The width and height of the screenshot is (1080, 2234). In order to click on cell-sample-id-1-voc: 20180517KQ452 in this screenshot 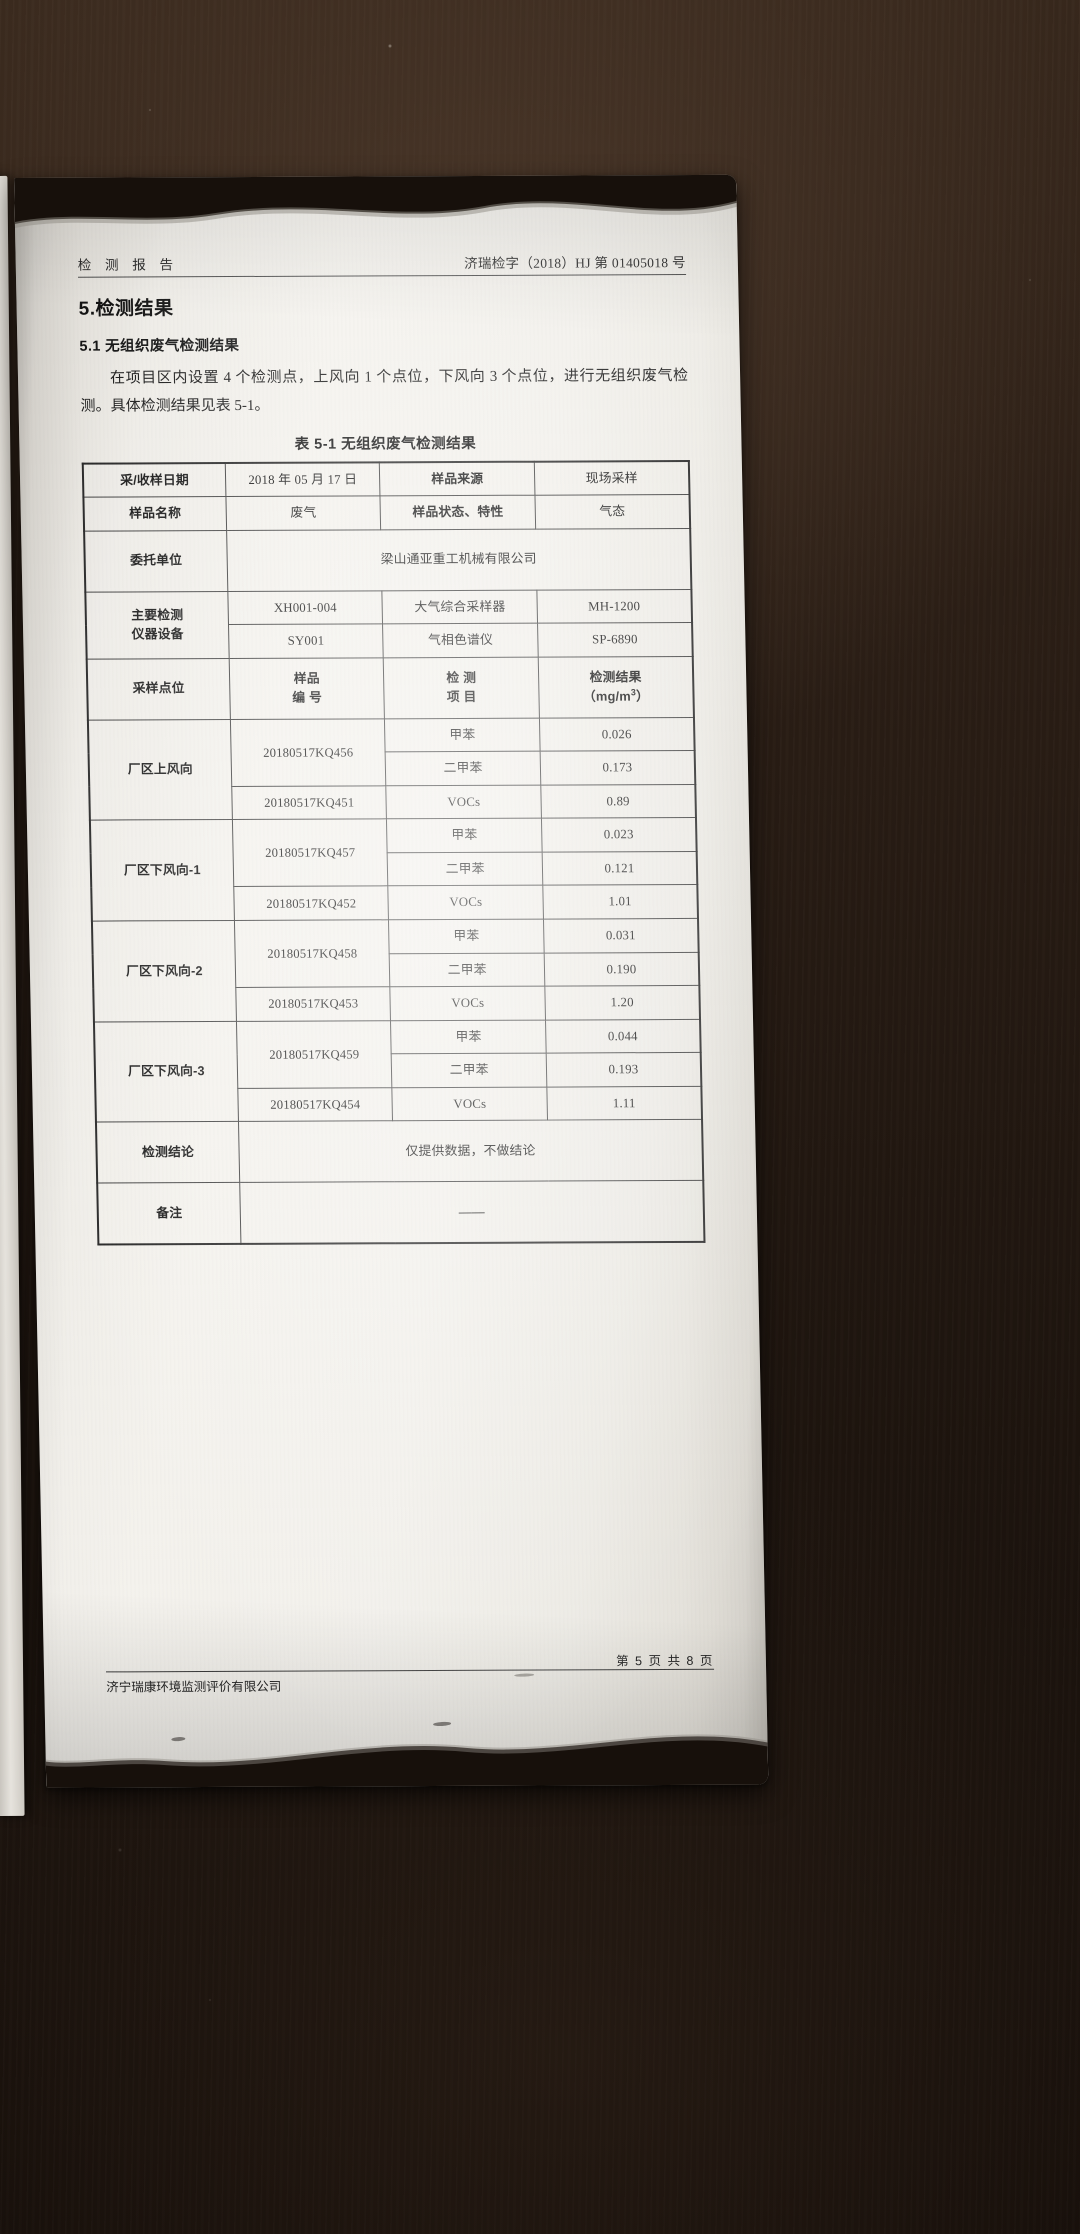, I will do `click(311, 903)`.